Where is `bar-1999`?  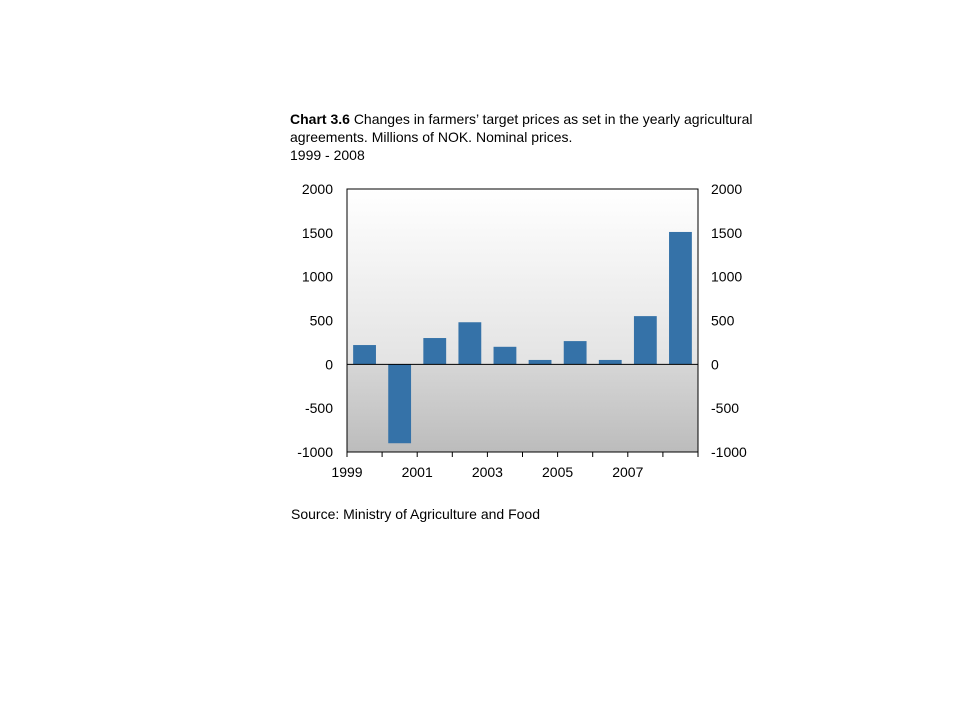 bar-1999 is located at coordinates (364, 355).